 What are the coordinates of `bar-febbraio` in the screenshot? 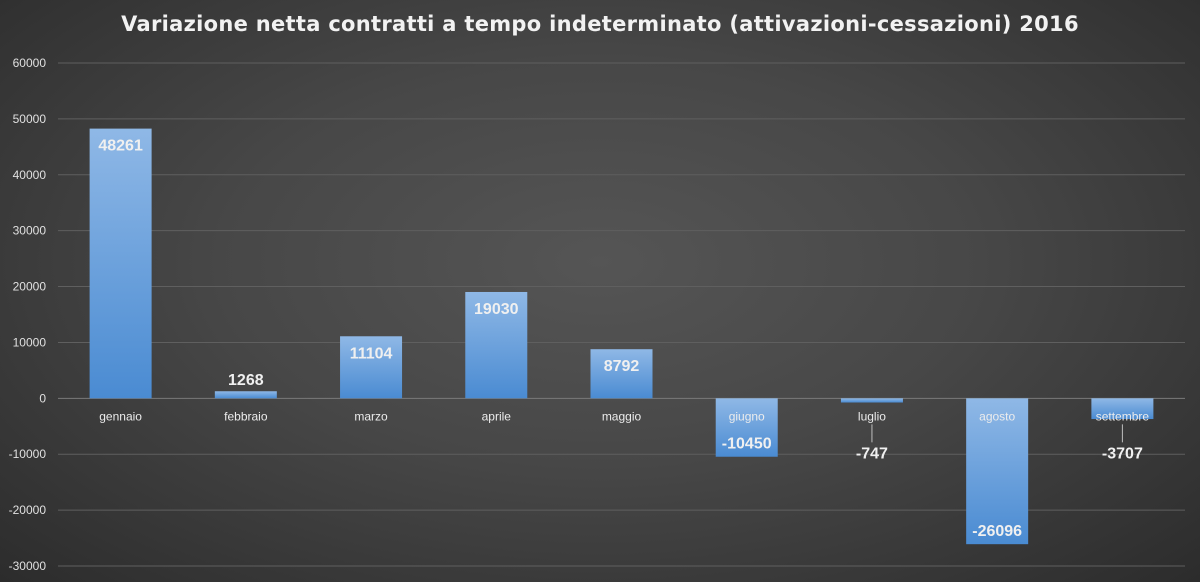 It's located at (245, 395).